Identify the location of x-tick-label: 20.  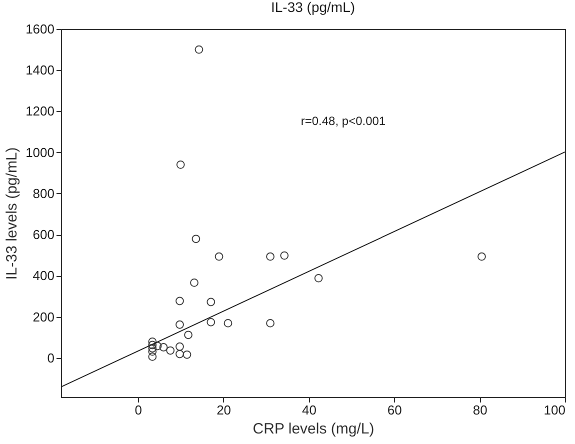
(224, 410).